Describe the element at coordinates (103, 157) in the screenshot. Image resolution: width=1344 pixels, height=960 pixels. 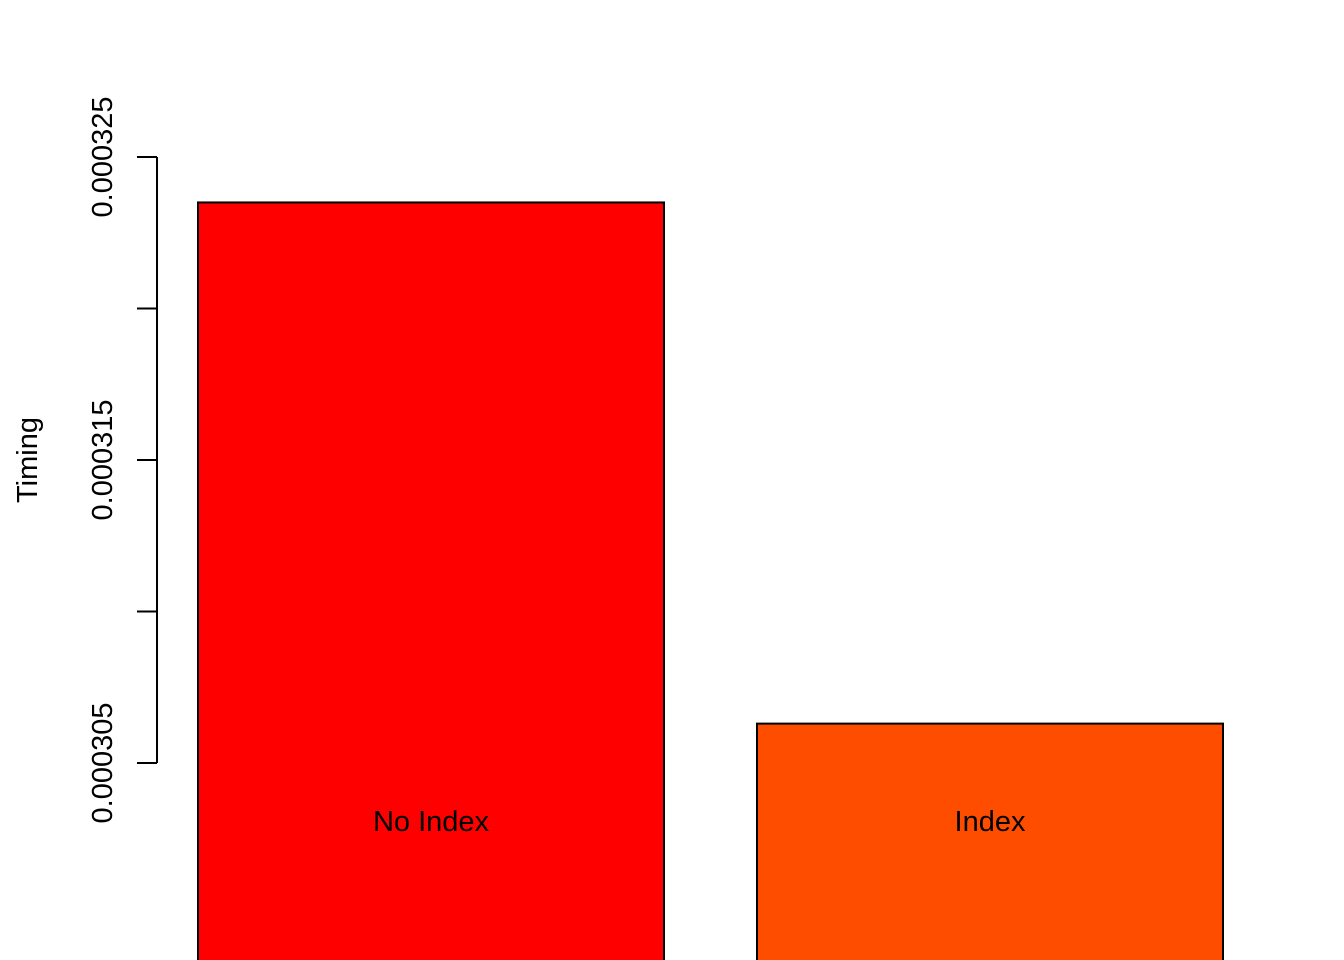
I see `y-tick-label: 0.000325` at that location.